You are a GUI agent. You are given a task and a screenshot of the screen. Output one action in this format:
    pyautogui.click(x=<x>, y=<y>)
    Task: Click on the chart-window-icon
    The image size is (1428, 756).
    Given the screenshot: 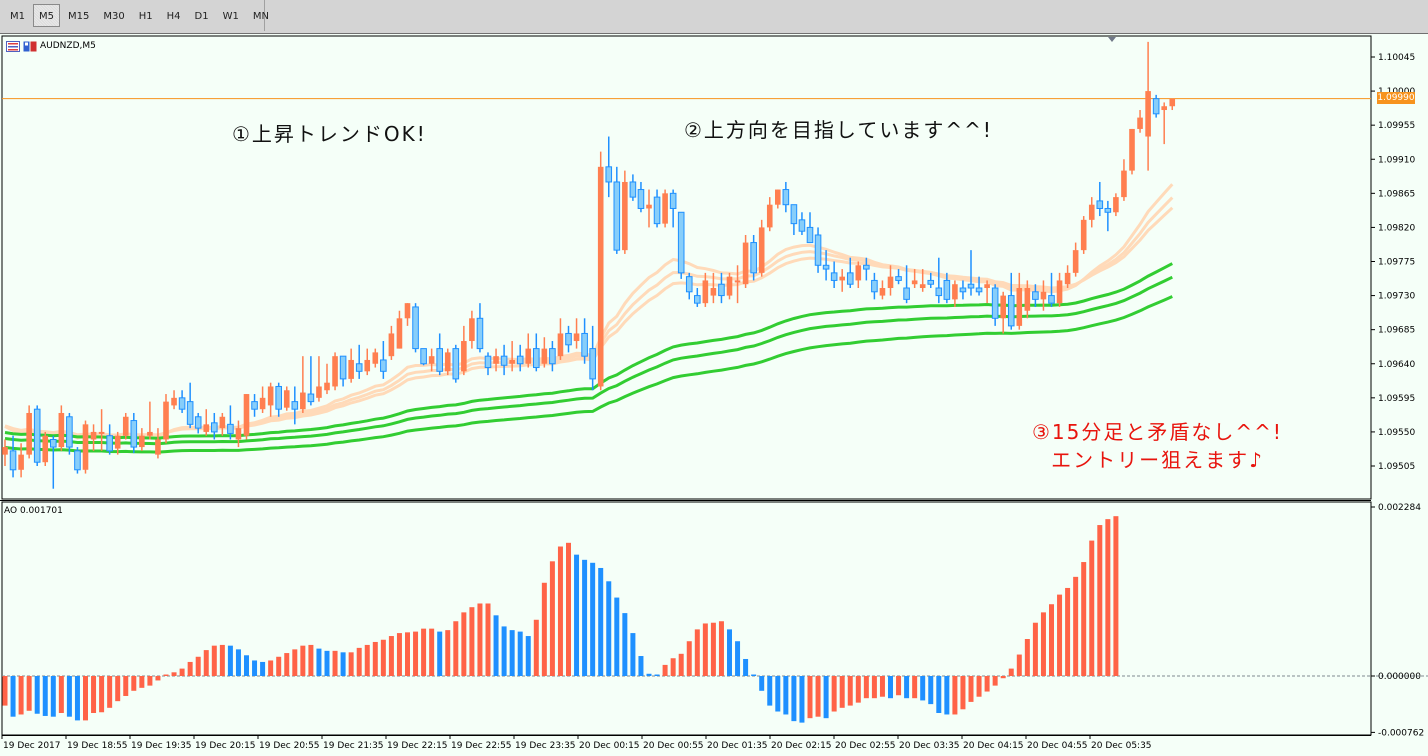 What is the action you would take?
    pyautogui.click(x=13, y=46)
    